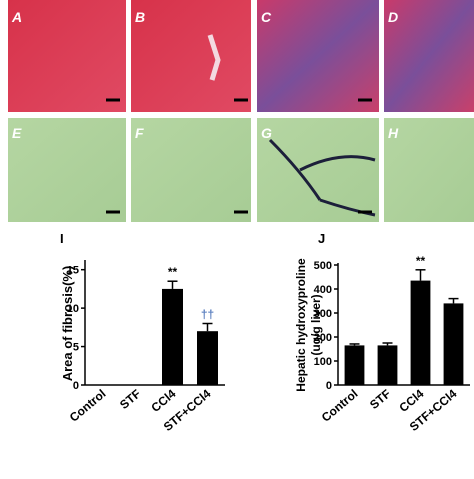  I want to click on y-tick-label: 300, so click(323, 314).